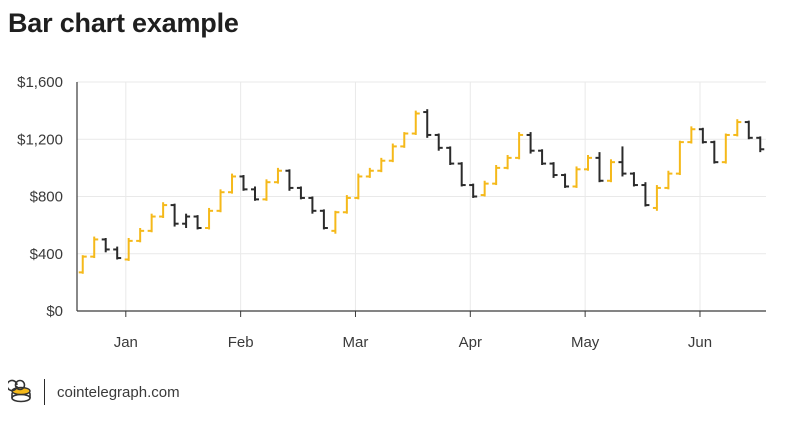 This screenshot has height=440, width=812. I want to click on y-tick-label: $800, so click(46, 197).